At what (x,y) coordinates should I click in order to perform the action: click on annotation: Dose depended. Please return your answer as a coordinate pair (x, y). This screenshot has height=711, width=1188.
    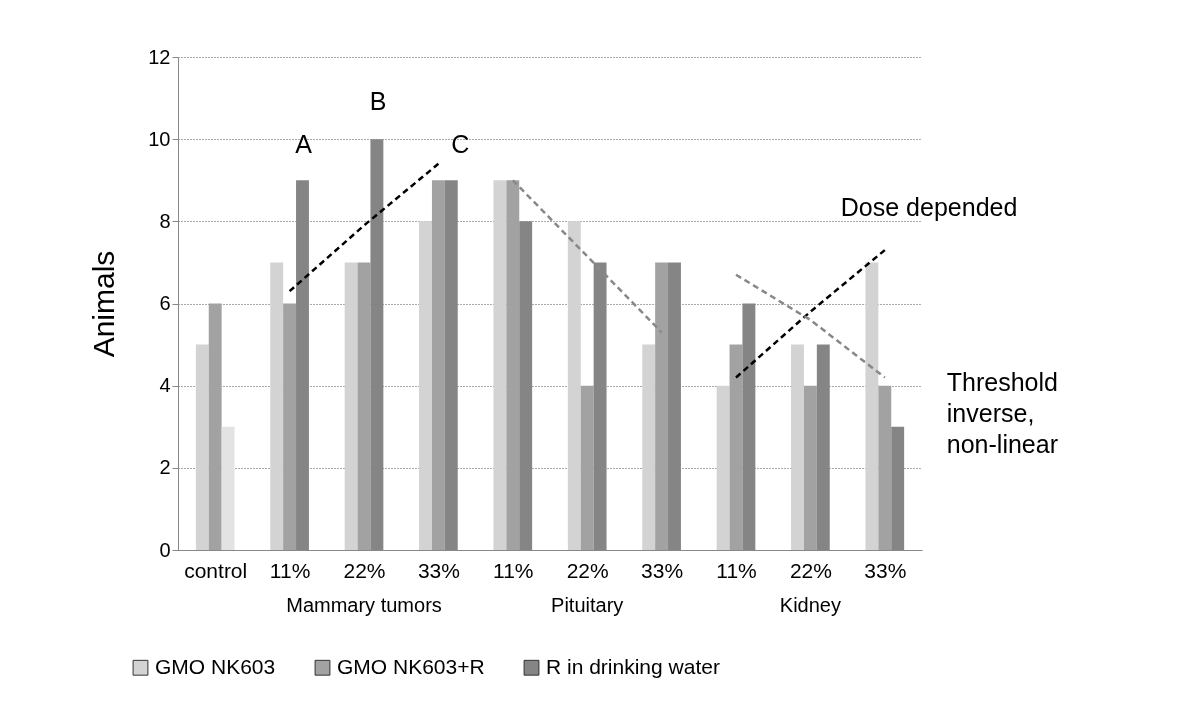
    Looking at the image, I should click on (929, 207).